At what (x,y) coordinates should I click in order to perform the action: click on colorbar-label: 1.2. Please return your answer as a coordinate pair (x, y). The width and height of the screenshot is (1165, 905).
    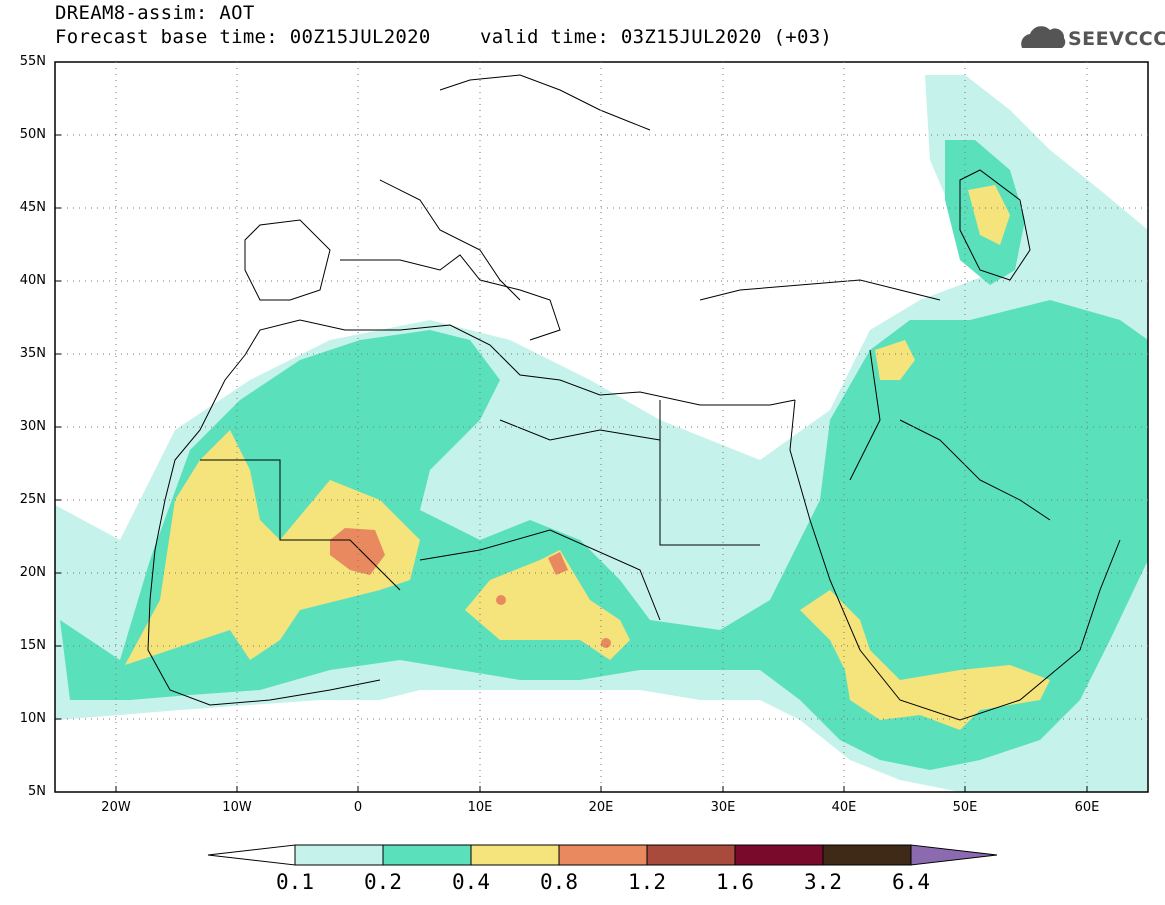
    Looking at the image, I should click on (647, 882).